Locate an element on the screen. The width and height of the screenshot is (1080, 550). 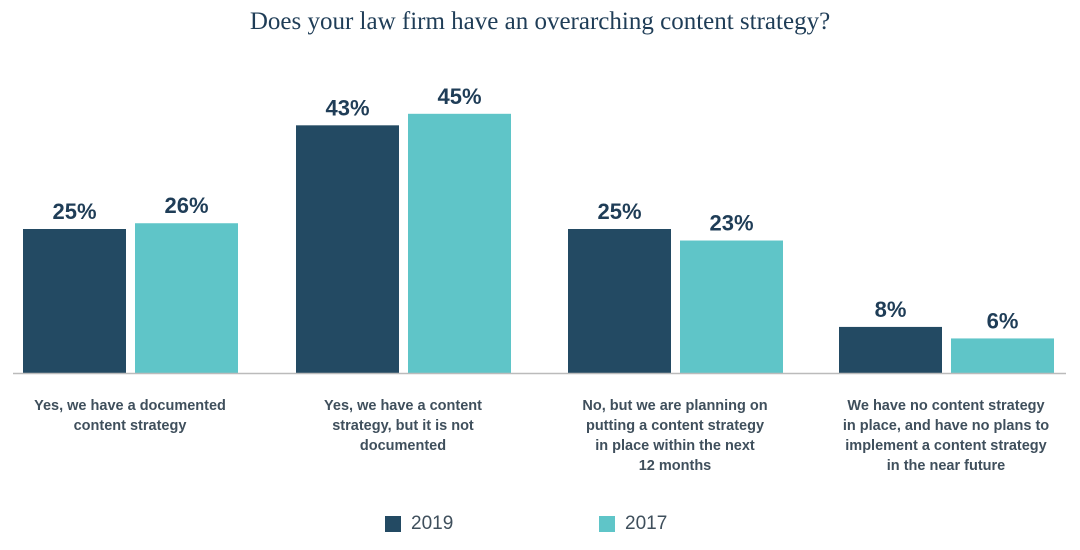
data-label: 6% is located at coordinates (1003, 320).